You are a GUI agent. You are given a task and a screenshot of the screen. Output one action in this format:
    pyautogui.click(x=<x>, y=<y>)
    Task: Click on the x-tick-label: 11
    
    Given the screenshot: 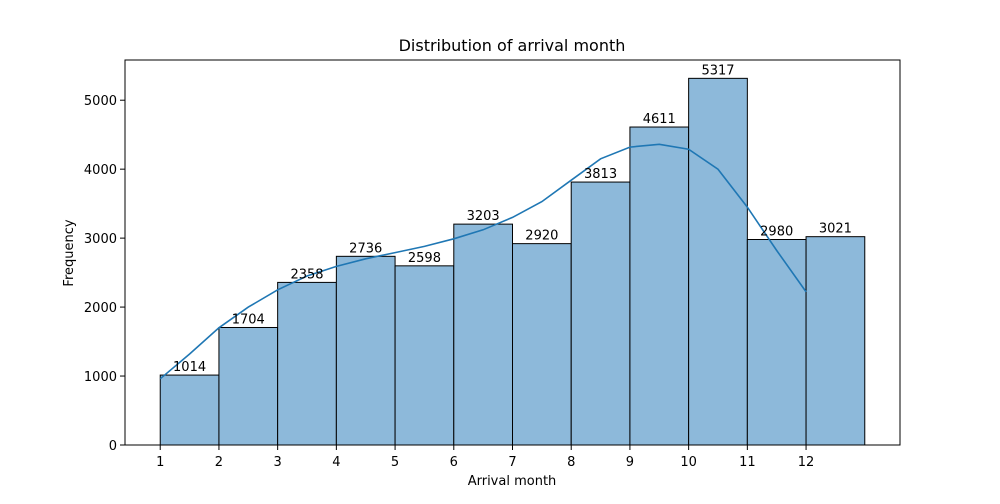 What is the action you would take?
    pyautogui.click(x=747, y=462)
    